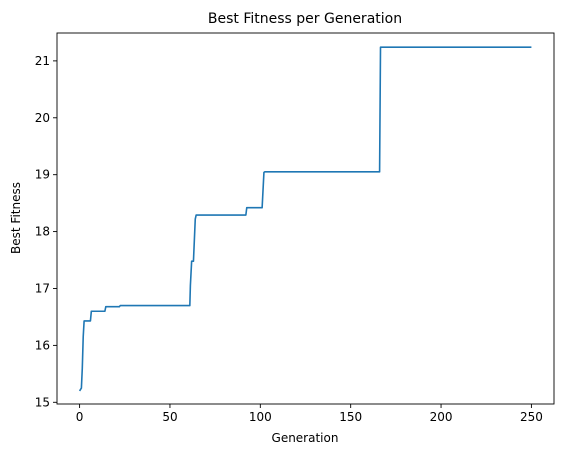 Image resolution: width=563 pixels, height=455 pixels. I want to click on y-tick-label: 16, so click(42, 345).